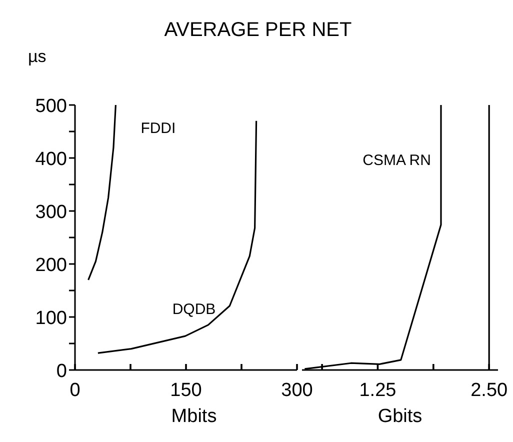 Image resolution: width=513 pixels, height=442 pixels. What do you see at coordinates (377, 390) in the screenshot?
I see `x-tick-label: 1.25` at bounding box center [377, 390].